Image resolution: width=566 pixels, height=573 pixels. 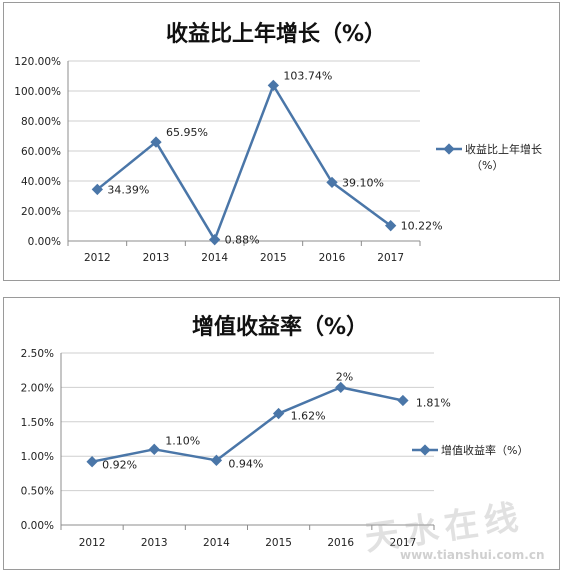 I want to click on y-tick-label: 1.50%, so click(x=37, y=423).